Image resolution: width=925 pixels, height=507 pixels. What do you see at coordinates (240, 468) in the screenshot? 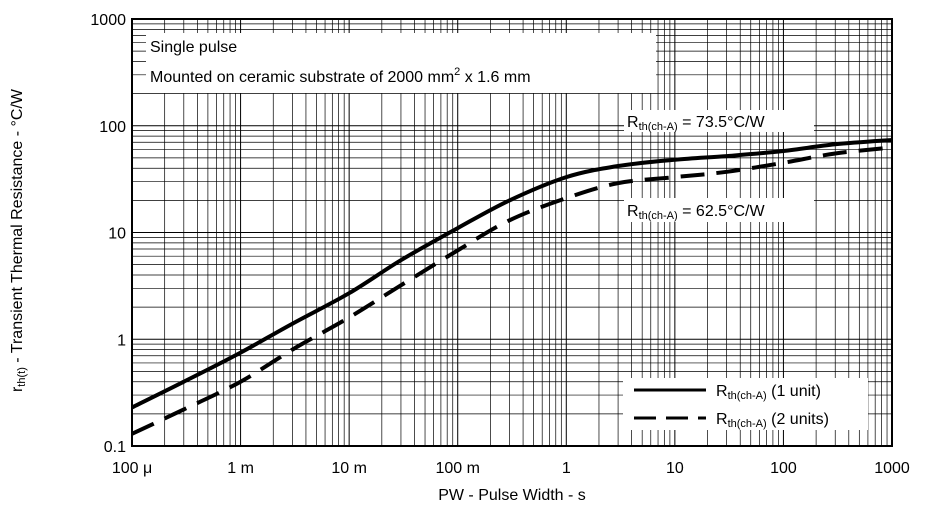
I see `x-tick-label: 1 m` at bounding box center [240, 468].